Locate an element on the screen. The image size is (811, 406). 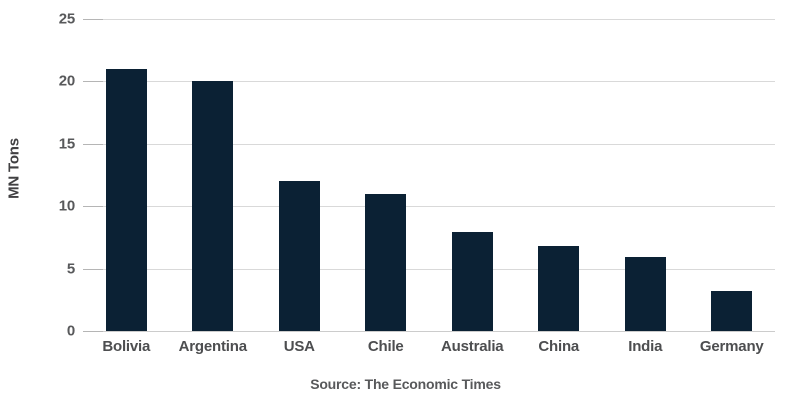
y-tick-label-0: 0 is located at coordinates (70, 331).